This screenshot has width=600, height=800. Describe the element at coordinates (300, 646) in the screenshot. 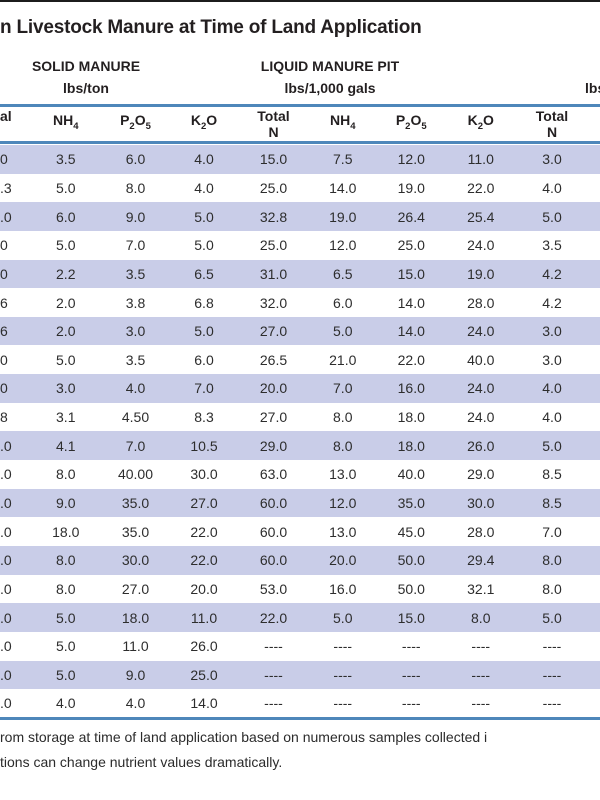

I see `table-row: .0 5.0 11.0 26.0 ---- ---- ---- ---- ----` at that location.